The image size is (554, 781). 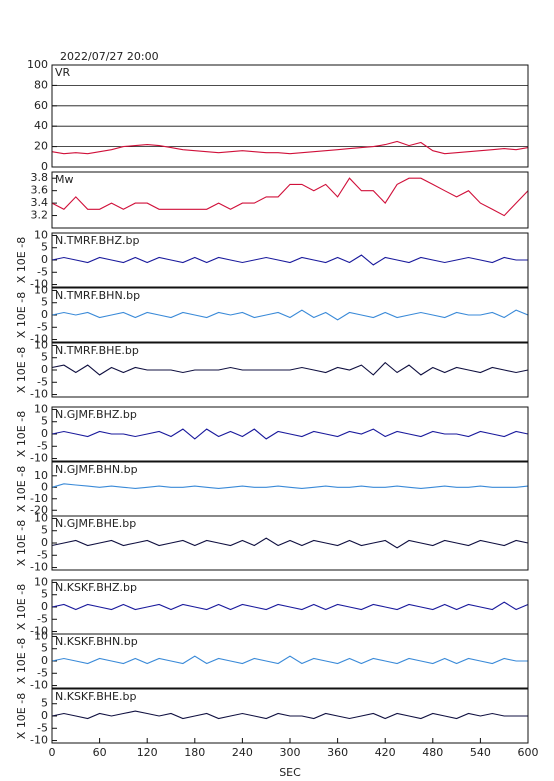 I want to click on panel-label: N.KSKF.BHN.bp, so click(x=96, y=641).